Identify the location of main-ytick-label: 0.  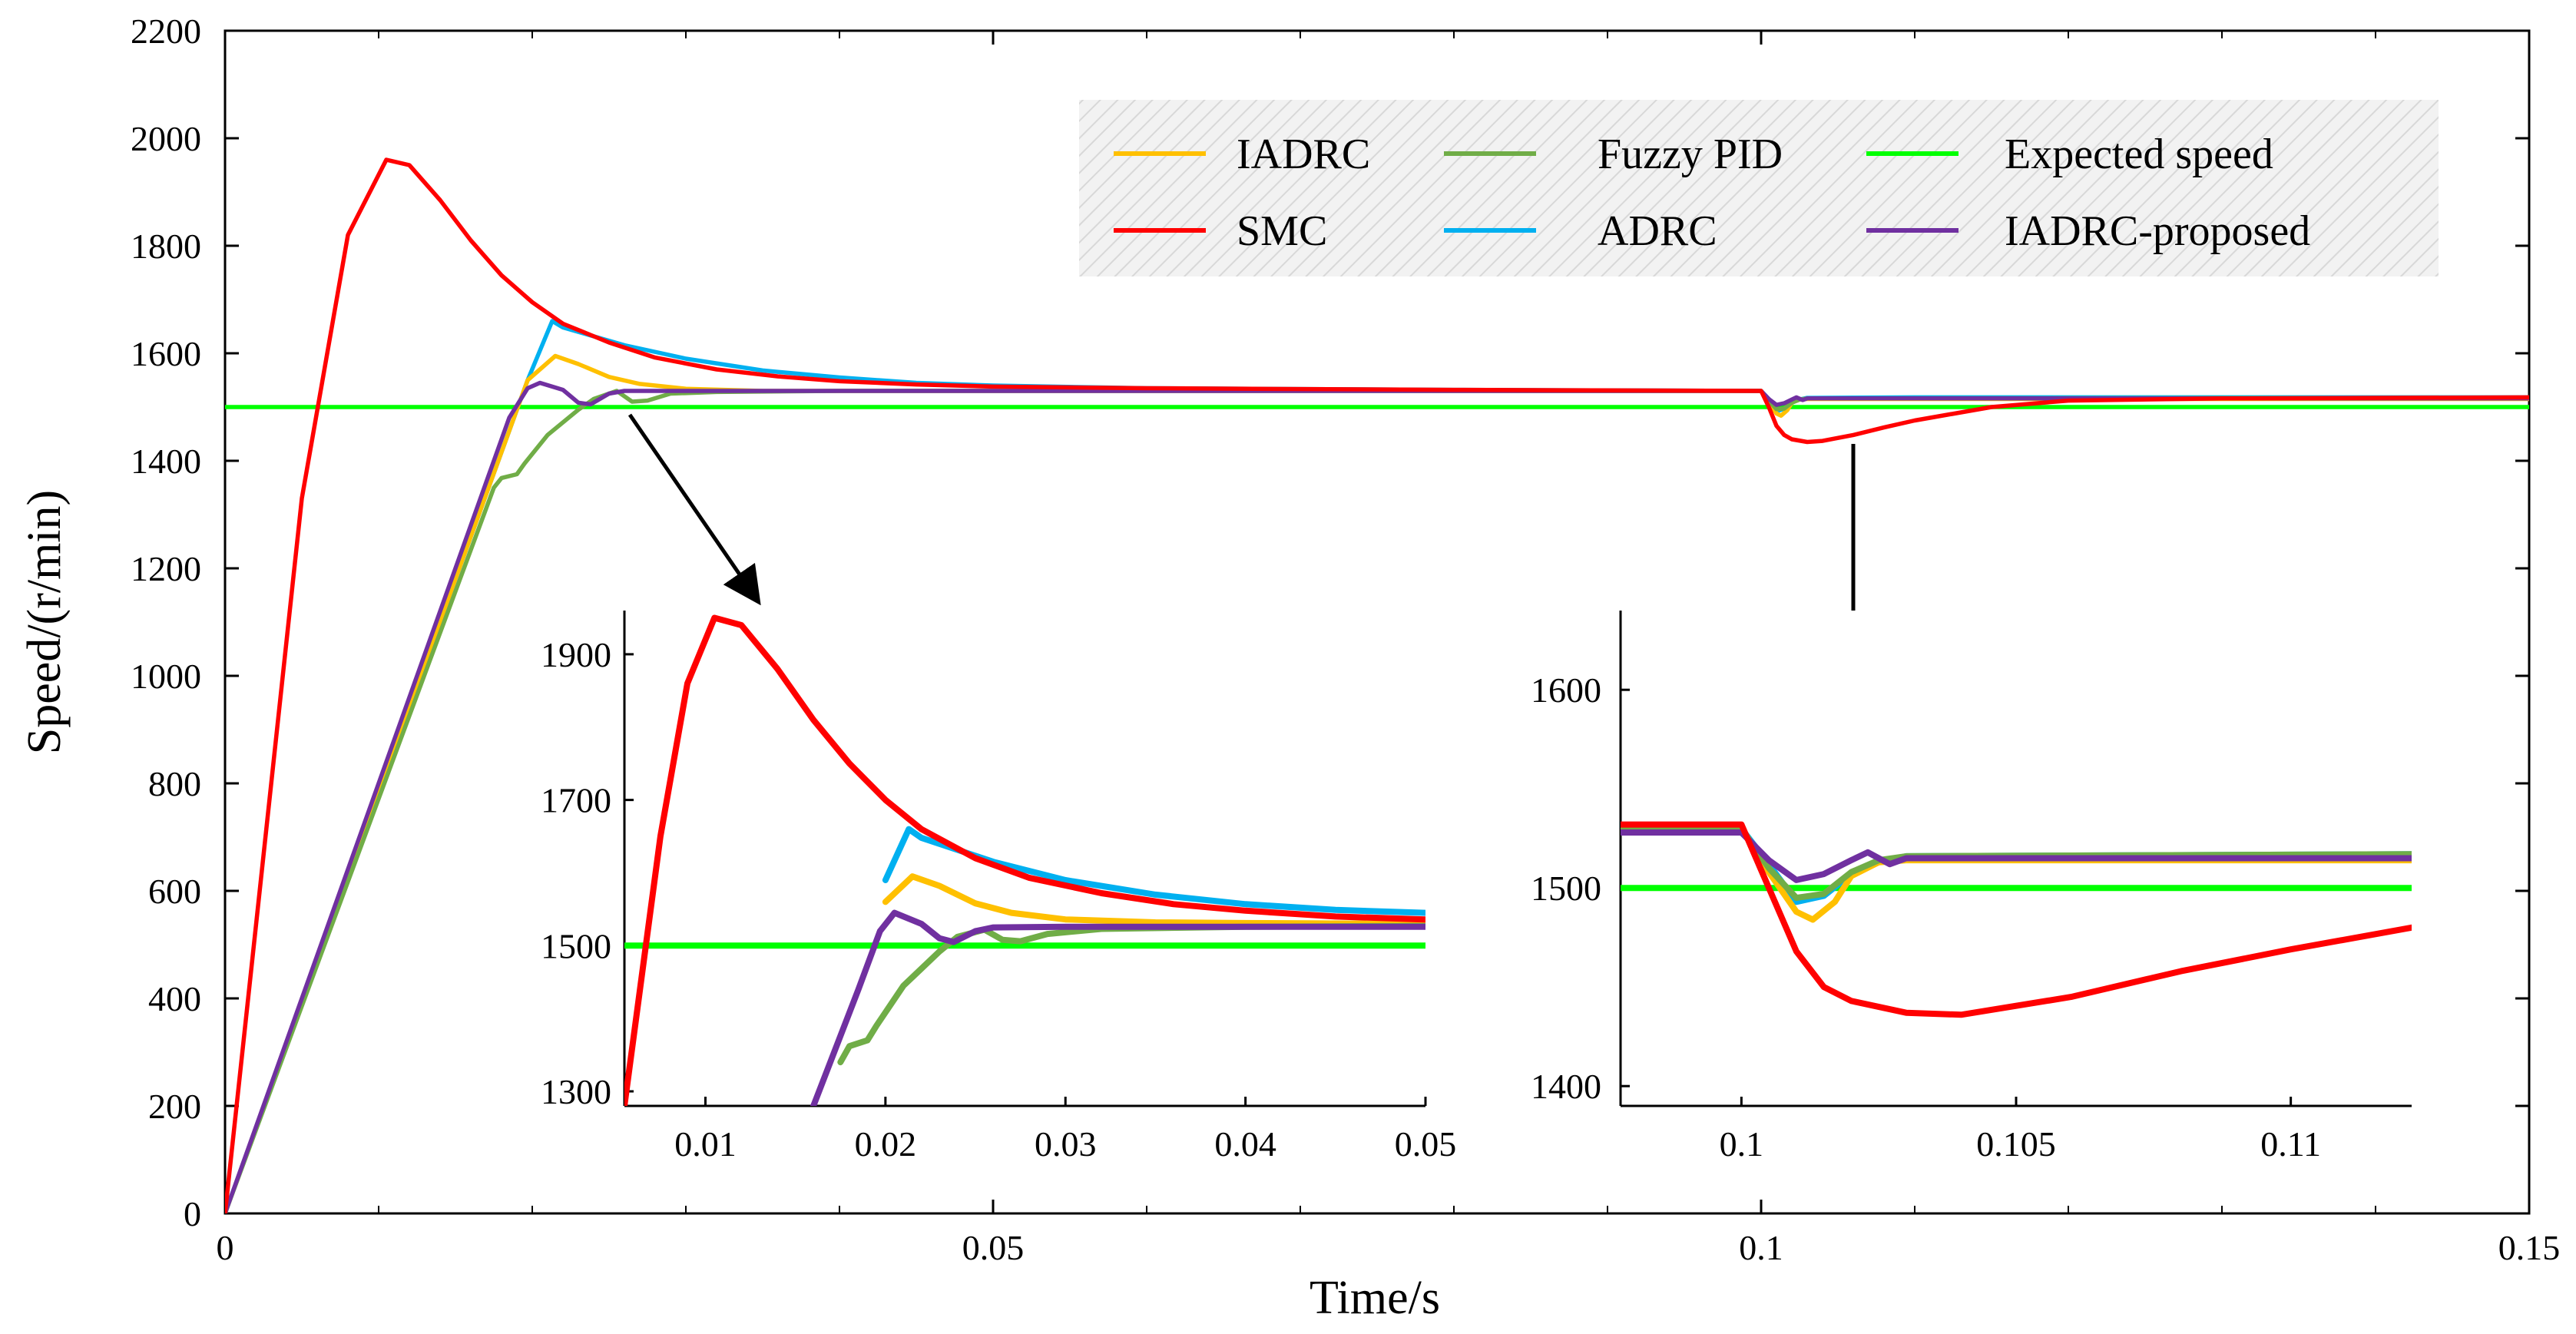
(192, 1213).